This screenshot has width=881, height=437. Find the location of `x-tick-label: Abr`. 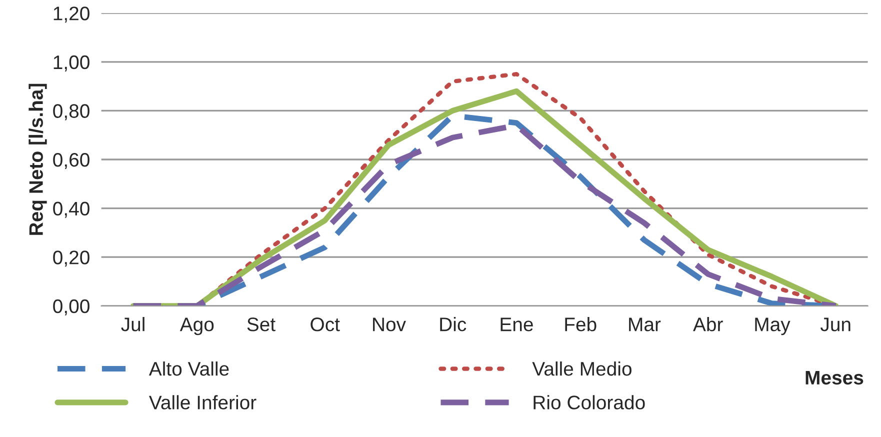

x-tick-label: Abr is located at coordinates (708, 324).